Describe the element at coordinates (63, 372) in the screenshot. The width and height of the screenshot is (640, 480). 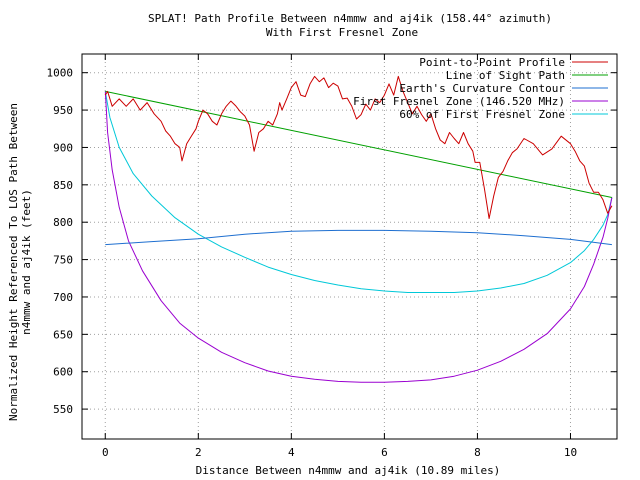
I see `y-tick-label: 600` at that location.